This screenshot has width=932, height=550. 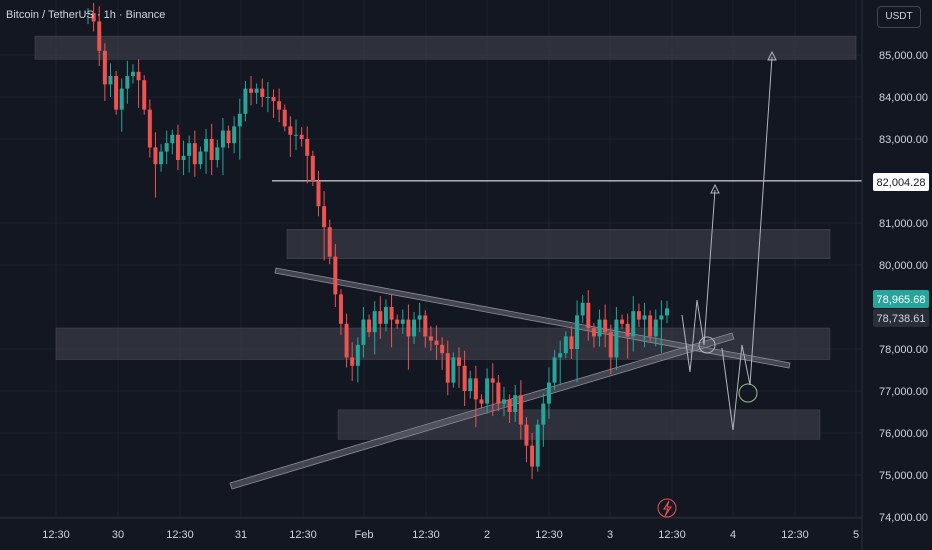 I want to click on time-tick-label: 30, so click(x=118, y=535).